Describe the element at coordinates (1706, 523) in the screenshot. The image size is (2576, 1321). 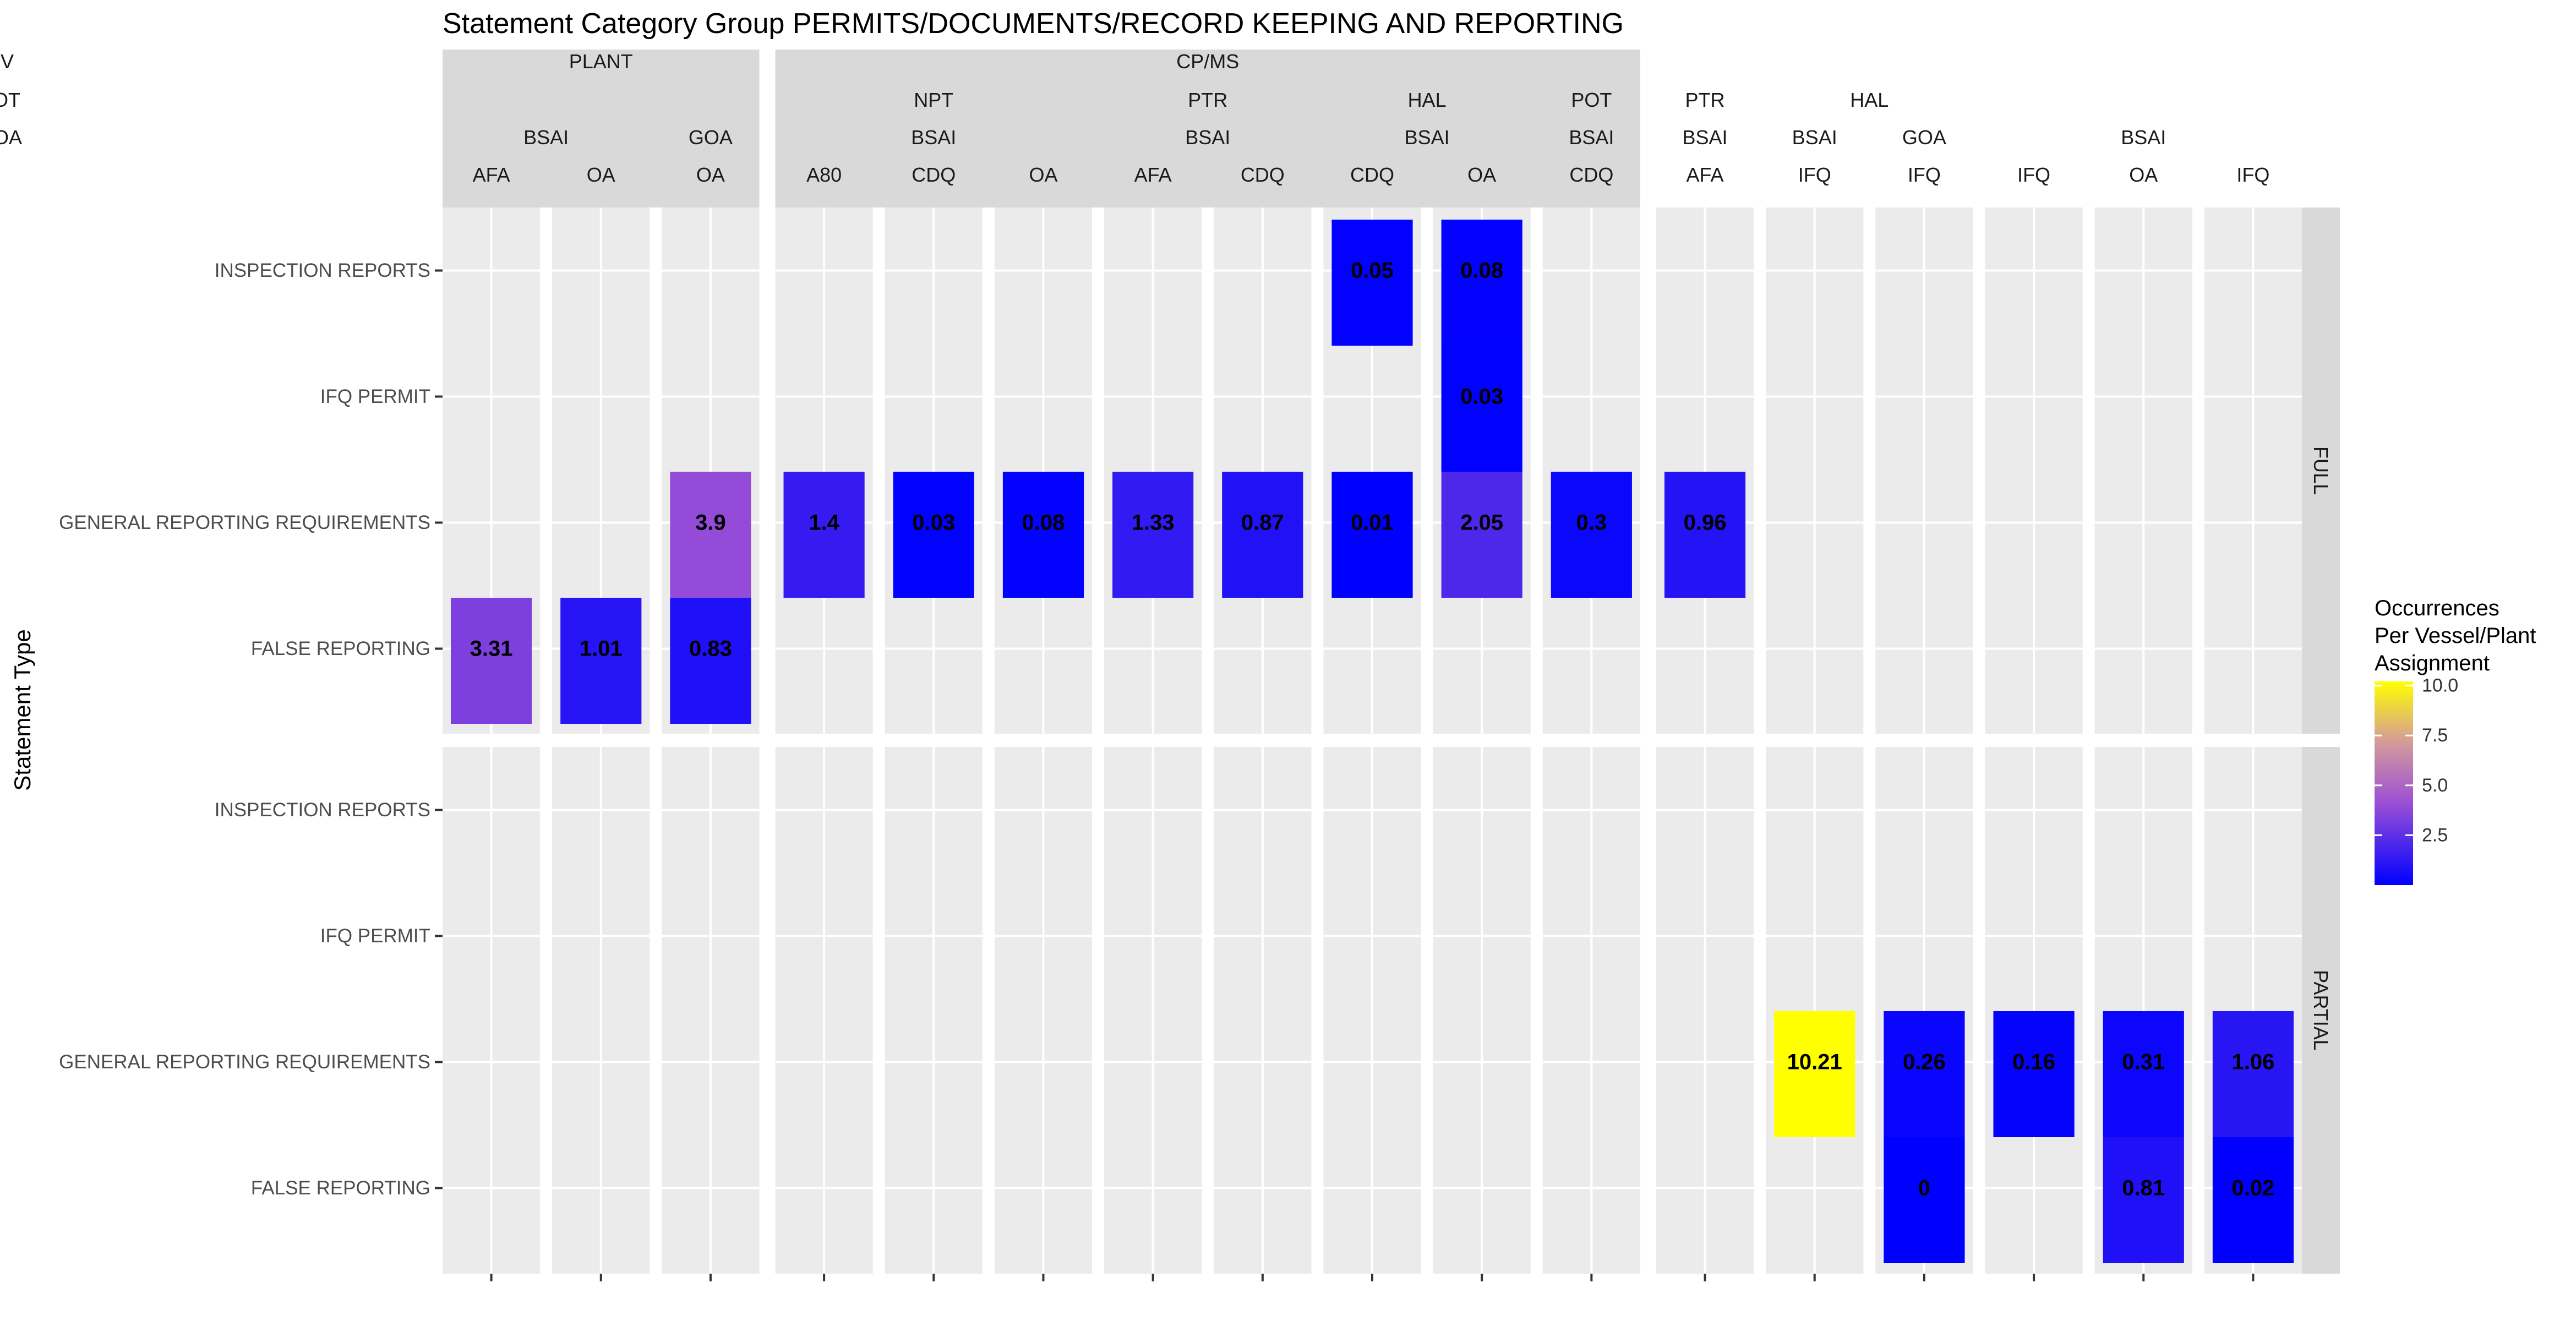
I see `cell-full-11-general-reporting-requirements-label: 0.96` at that location.